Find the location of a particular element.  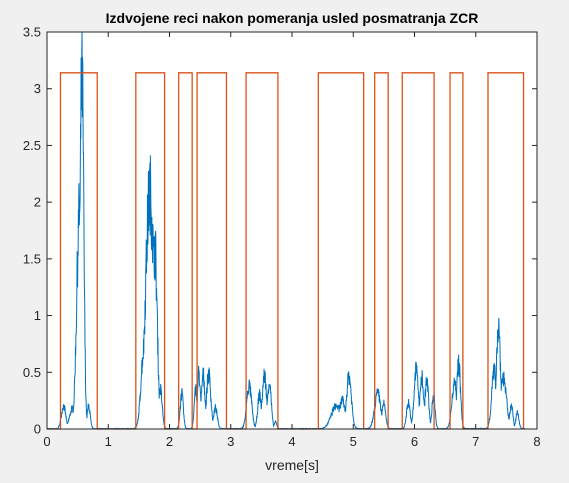

x-tick-label: 0 is located at coordinates (46, 441).